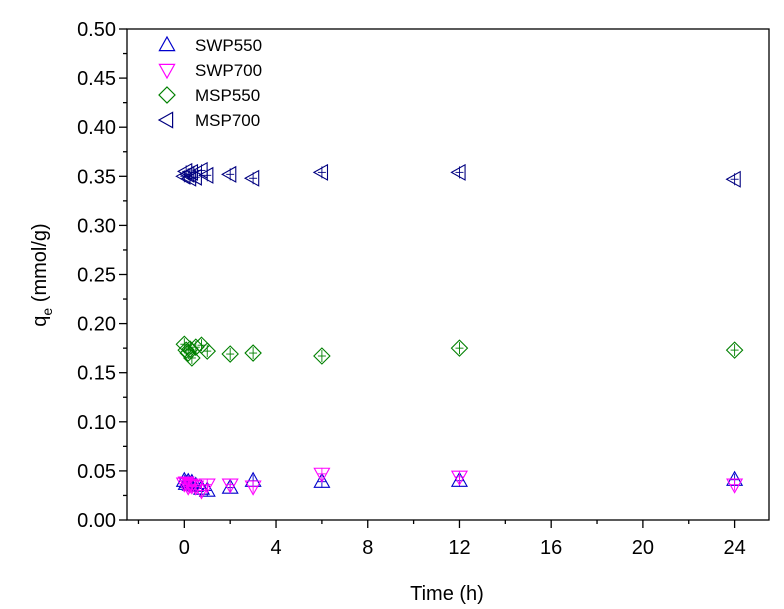 This screenshot has height=609, width=784. Describe the element at coordinates (551, 548) in the screenshot. I see `x-tick-label: 16` at that location.